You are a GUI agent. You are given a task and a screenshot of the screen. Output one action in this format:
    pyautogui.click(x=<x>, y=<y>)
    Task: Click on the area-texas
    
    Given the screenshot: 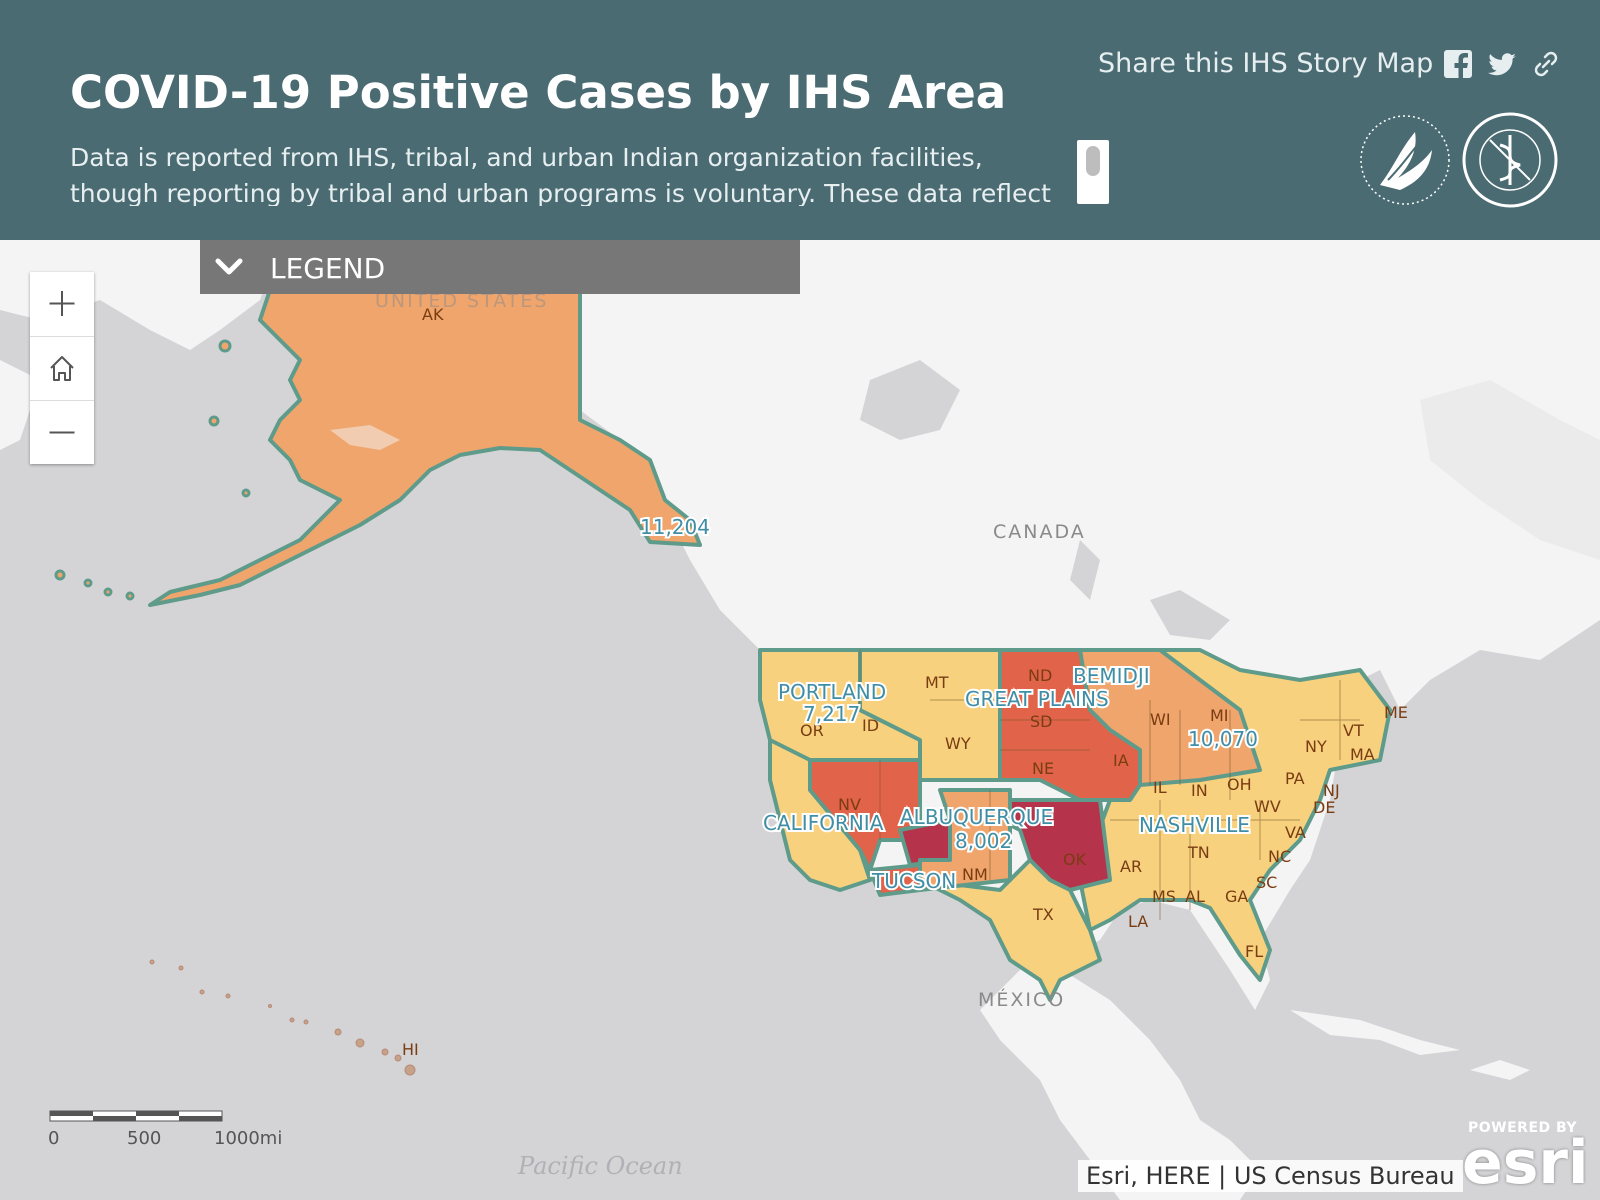 What is the action you would take?
    pyautogui.click(x=1010, y=930)
    